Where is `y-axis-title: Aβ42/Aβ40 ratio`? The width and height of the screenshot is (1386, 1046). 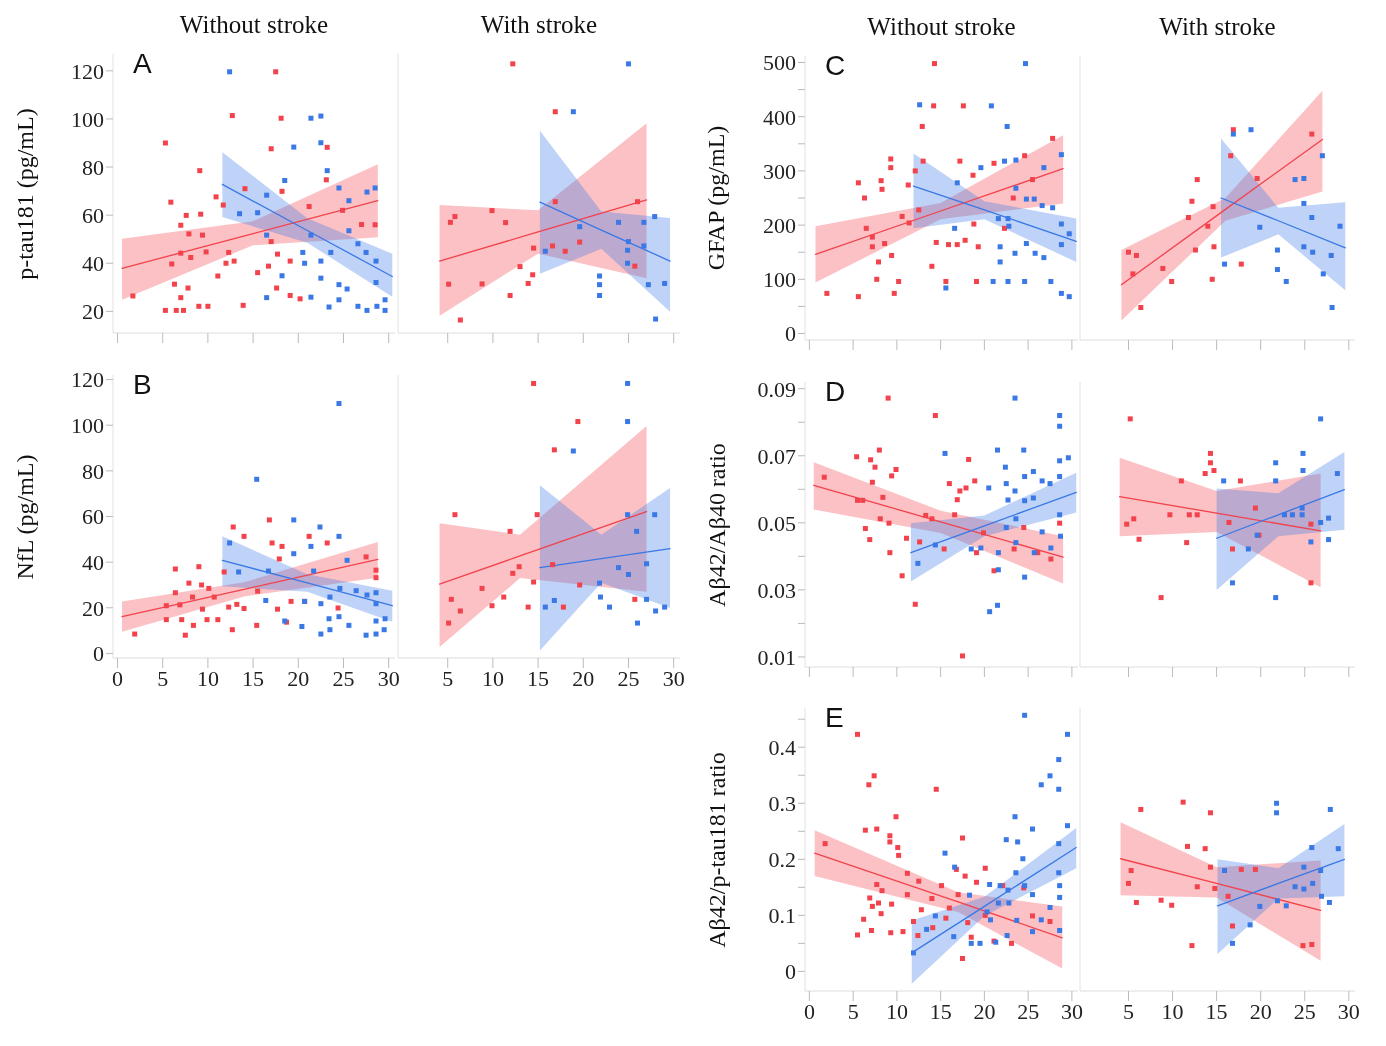 y-axis-title: Aβ42/Aβ40 ratio is located at coordinates (716, 524).